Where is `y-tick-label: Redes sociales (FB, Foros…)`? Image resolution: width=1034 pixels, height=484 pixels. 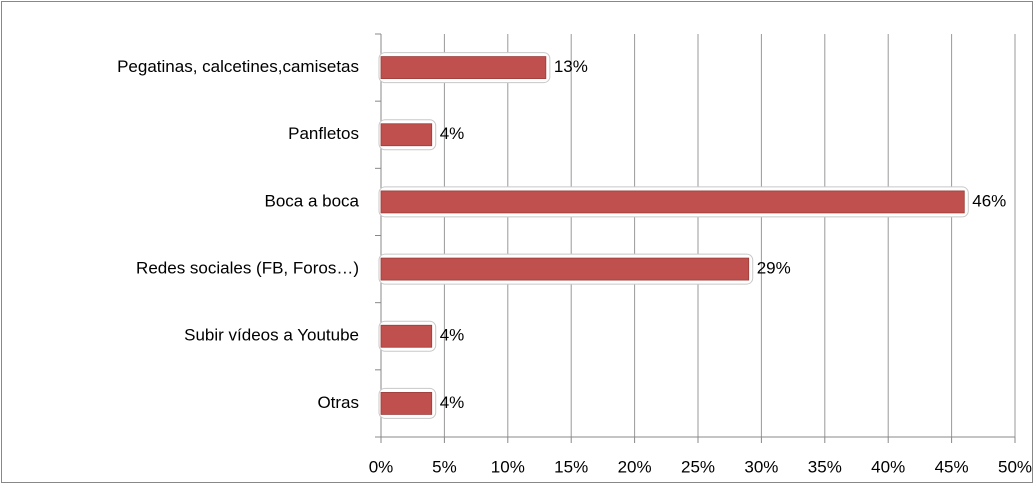
y-tick-label: Redes sociales (FB, Foros…) is located at coordinates (247, 268).